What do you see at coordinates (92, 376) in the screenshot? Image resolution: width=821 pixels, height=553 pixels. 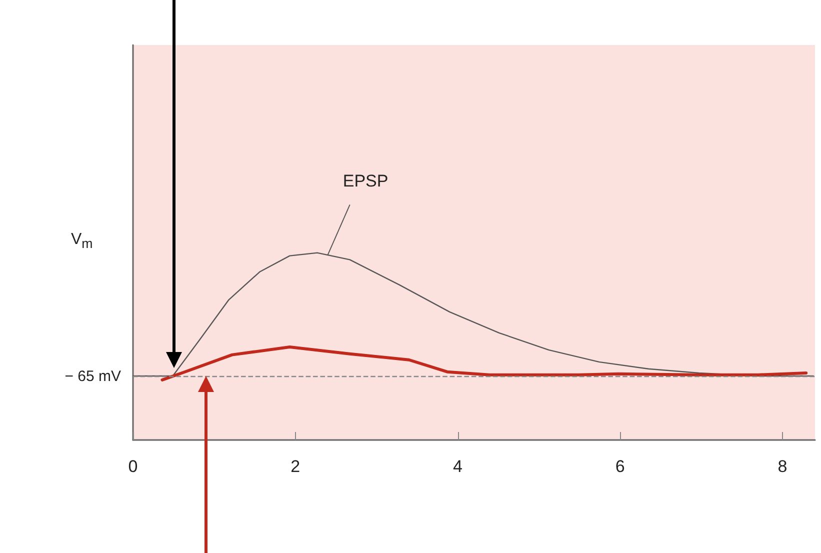 I see `ref-line-label: − 65 mV` at bounding box center [92, 376].